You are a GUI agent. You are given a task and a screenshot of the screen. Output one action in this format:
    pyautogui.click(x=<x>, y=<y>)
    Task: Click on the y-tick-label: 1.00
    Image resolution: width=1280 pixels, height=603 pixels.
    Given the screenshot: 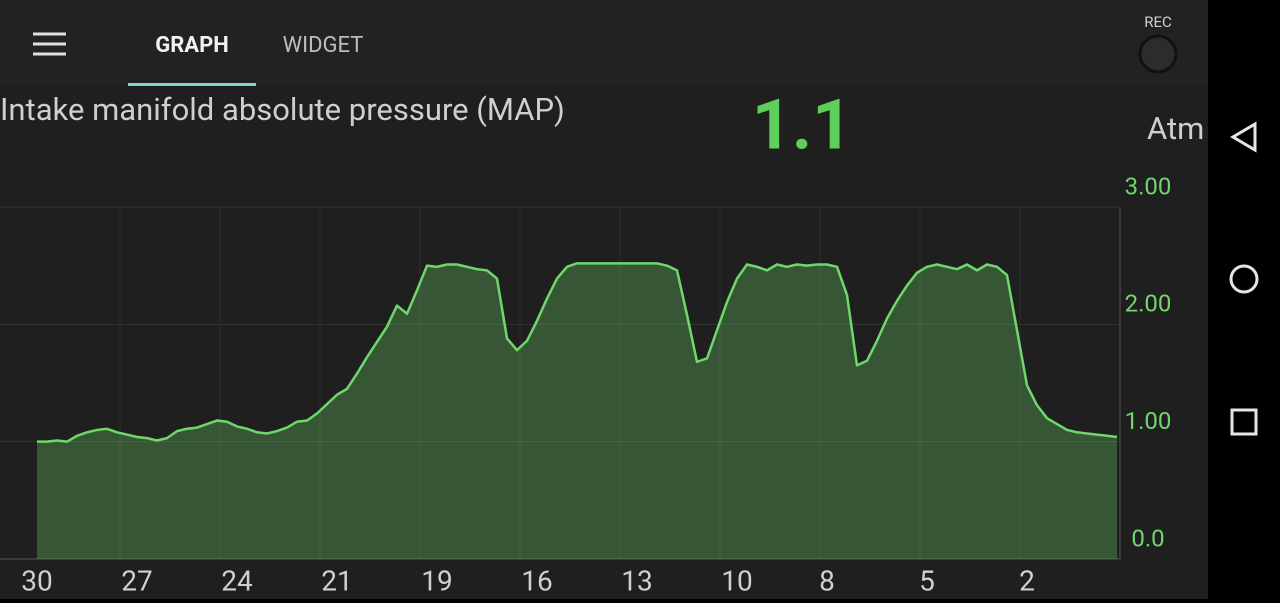 What is the action you would take?
    pyautogui.click(x=1148, y=421)
    